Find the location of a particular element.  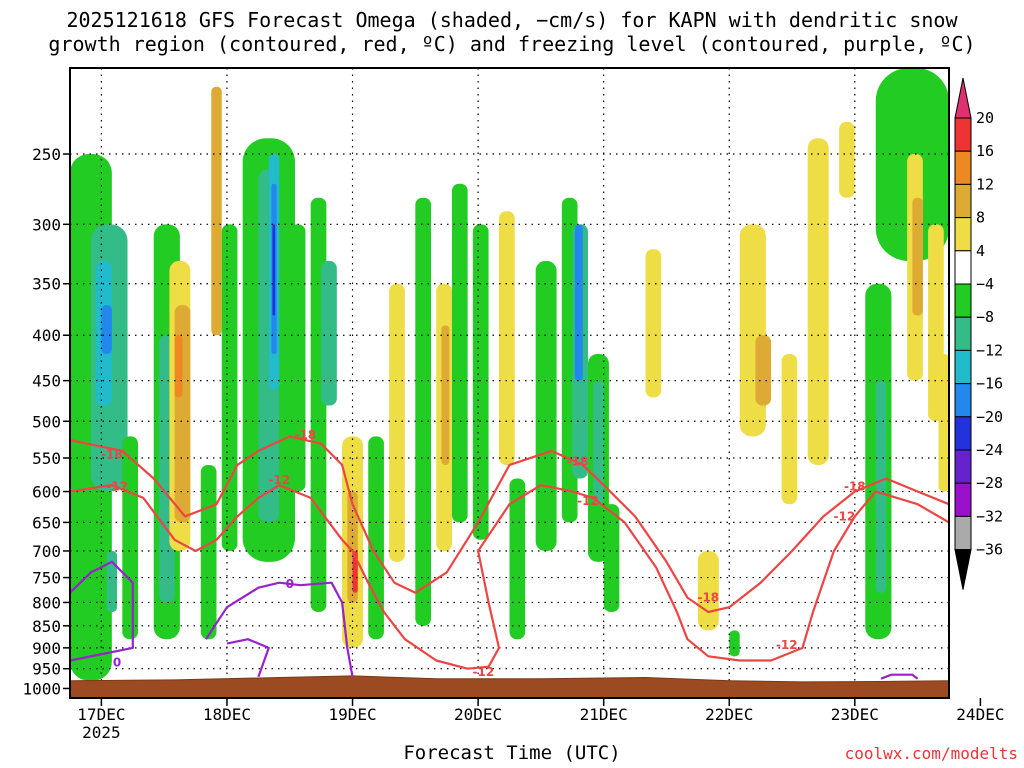

x-tick-label: 23DEC is located at coordinates (855, 714).